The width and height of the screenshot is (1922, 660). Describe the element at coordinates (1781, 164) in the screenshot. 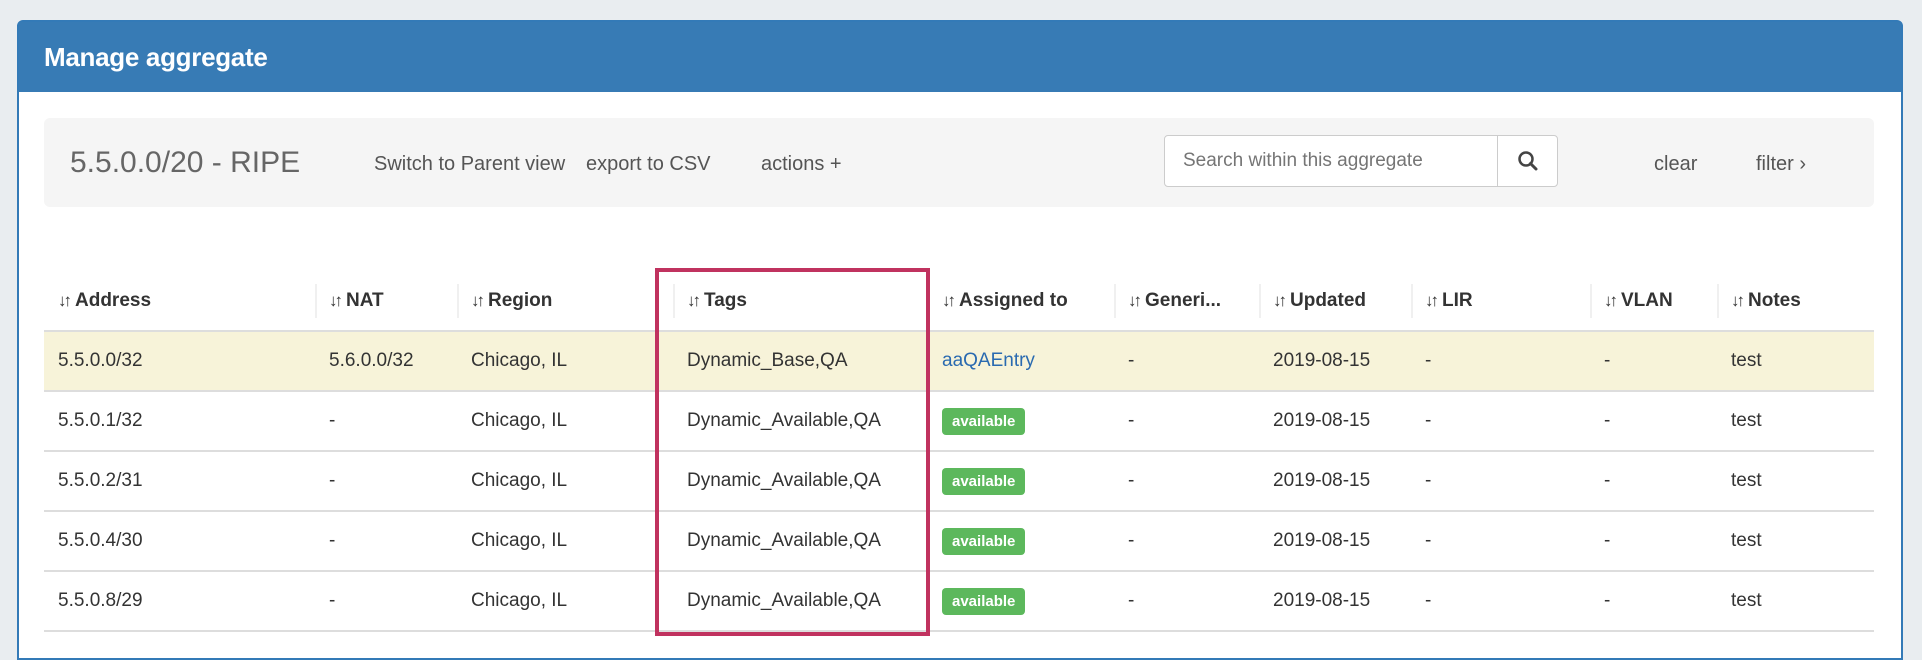

I see `filter-link: filter ›` at that location.